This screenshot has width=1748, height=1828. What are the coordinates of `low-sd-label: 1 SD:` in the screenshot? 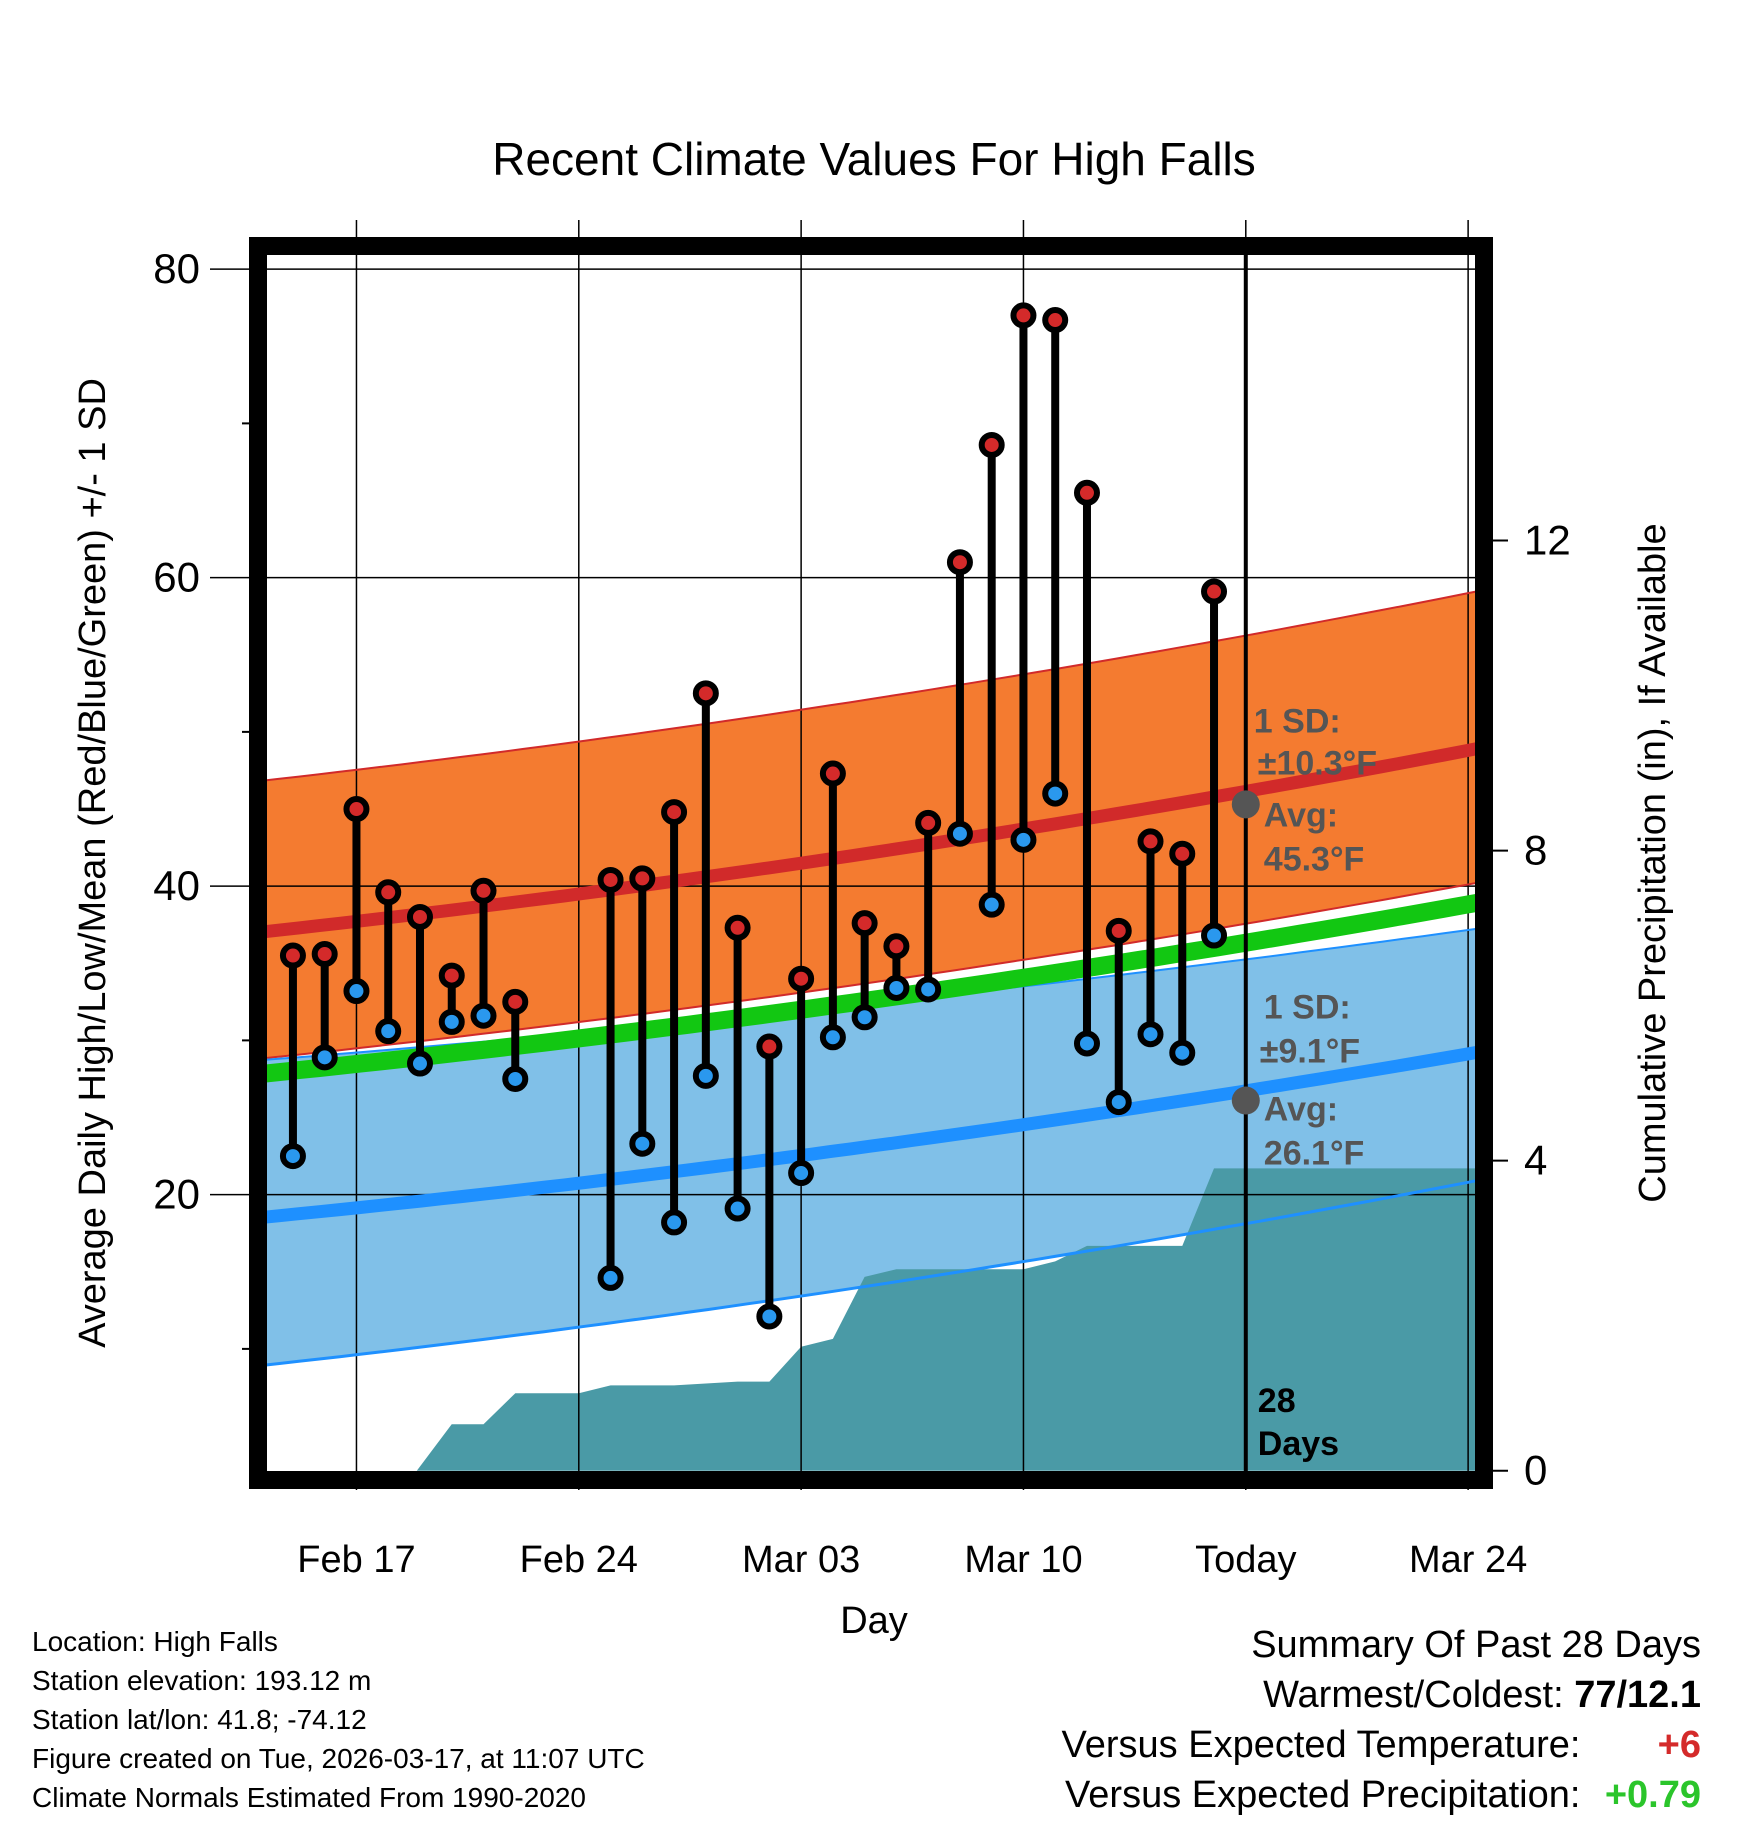 It's located at (1307, 1008).